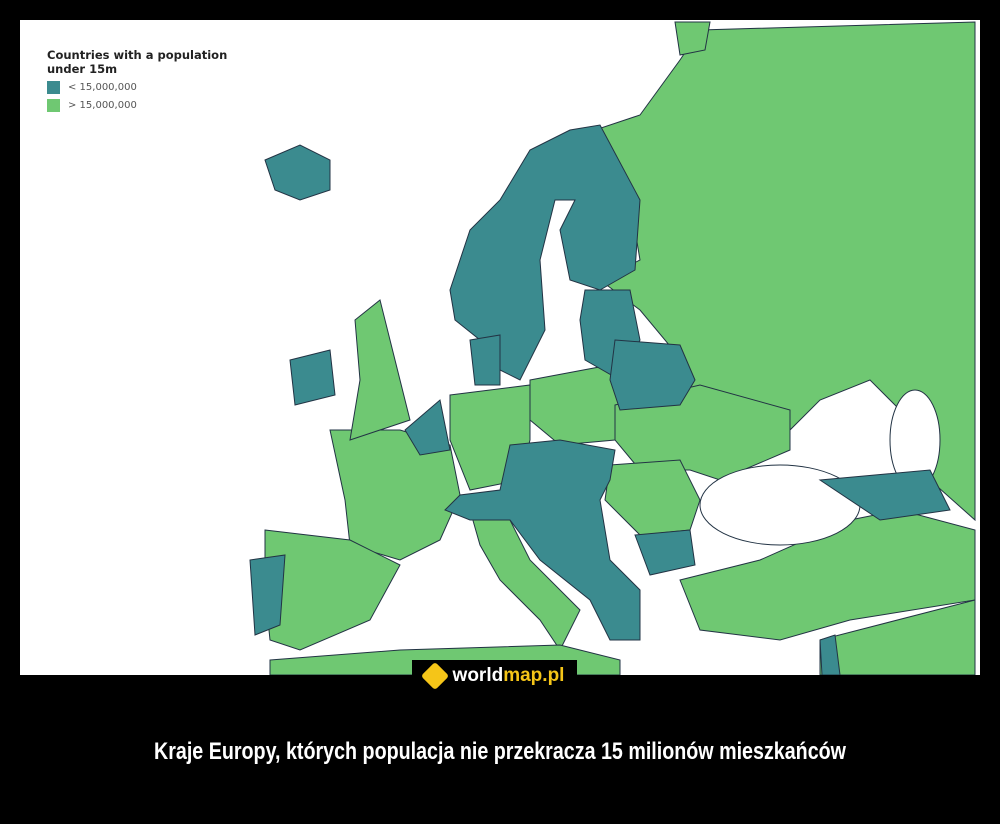 The height and width of the screenshot is (824, 1000). What do you see at coordinates (780, 505) in the screenshot?
I see `black-sea` at bounding box center [780, 505].